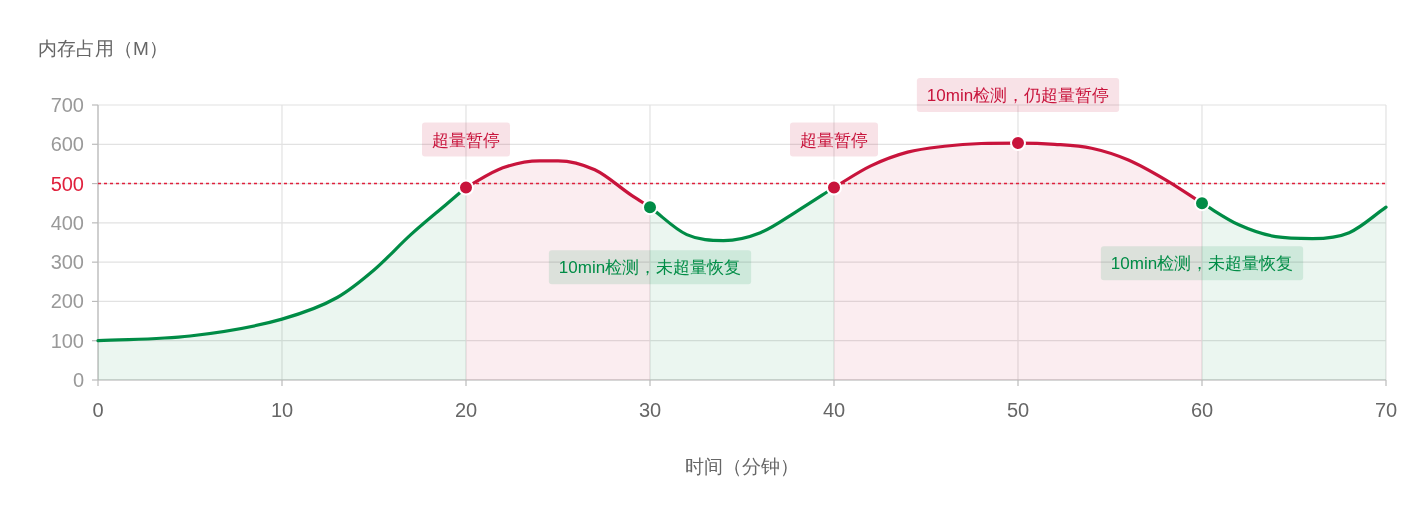  What do you see at coordinates (78, 380) in the screenshot?
I see `y-tick-label: 0` at bounding box center [78, 380].